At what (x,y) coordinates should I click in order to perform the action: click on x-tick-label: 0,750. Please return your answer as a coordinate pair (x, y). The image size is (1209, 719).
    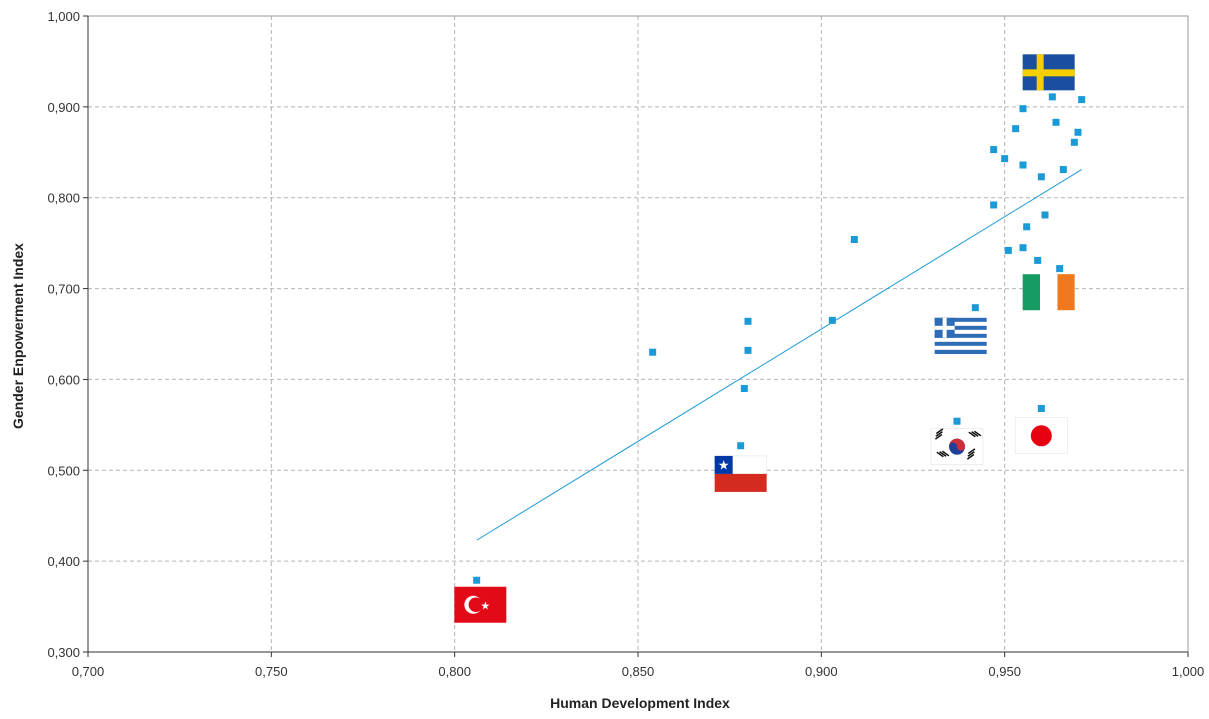
    Looking at the image, I should click on (271, 671).